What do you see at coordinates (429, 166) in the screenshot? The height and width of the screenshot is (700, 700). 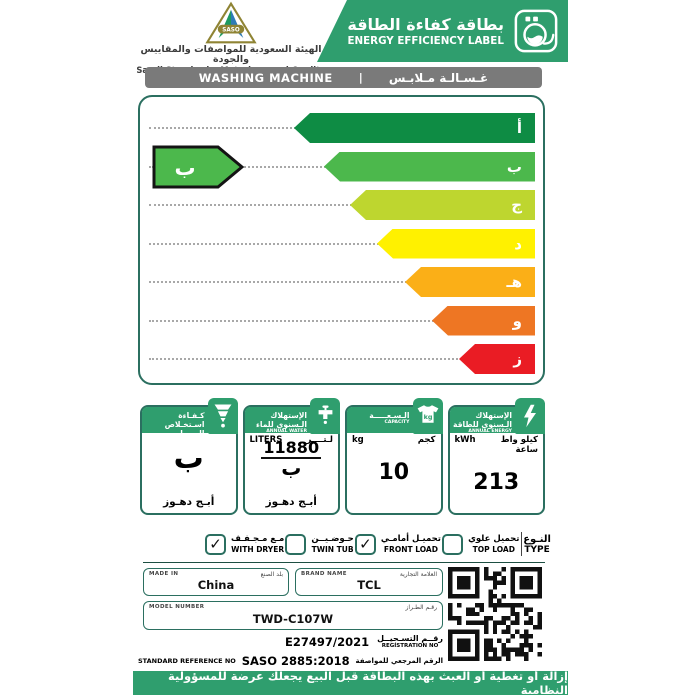 I see `grade-arrow-b: ب` at bounding box center [429, 166].